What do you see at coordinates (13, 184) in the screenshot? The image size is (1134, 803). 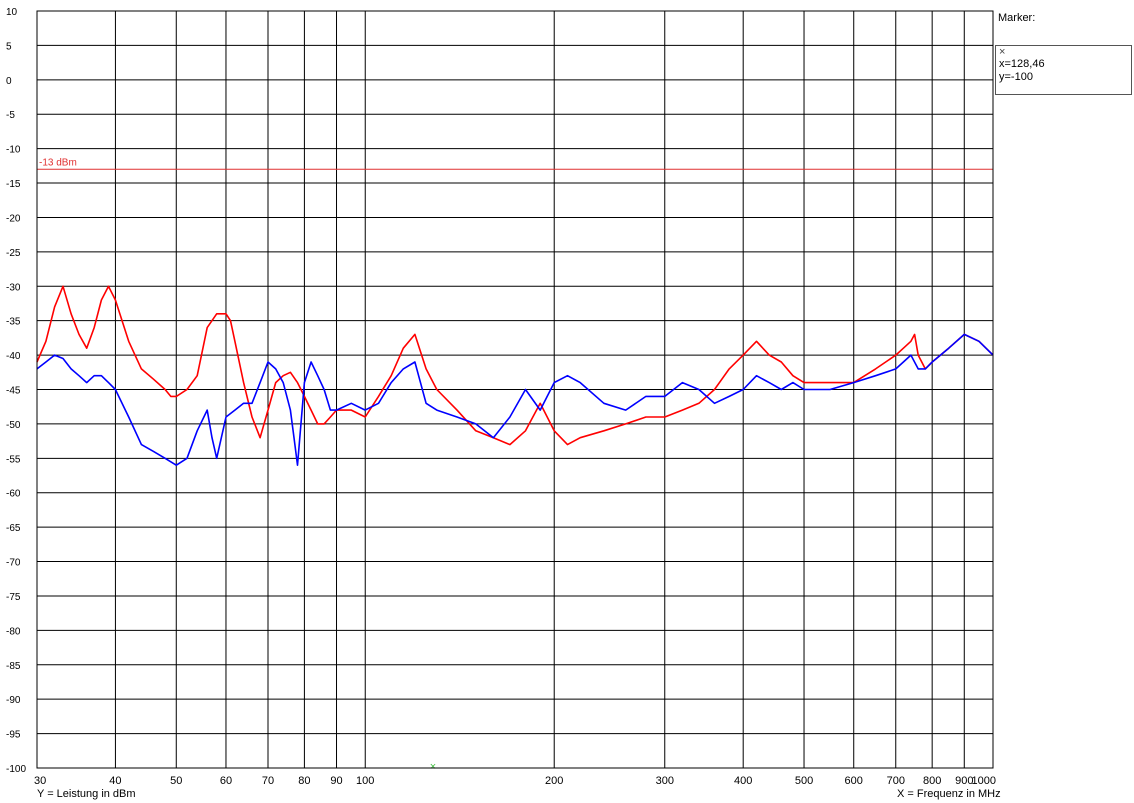 I see `y-tick-label: -15` at bounding box center [13, 184].